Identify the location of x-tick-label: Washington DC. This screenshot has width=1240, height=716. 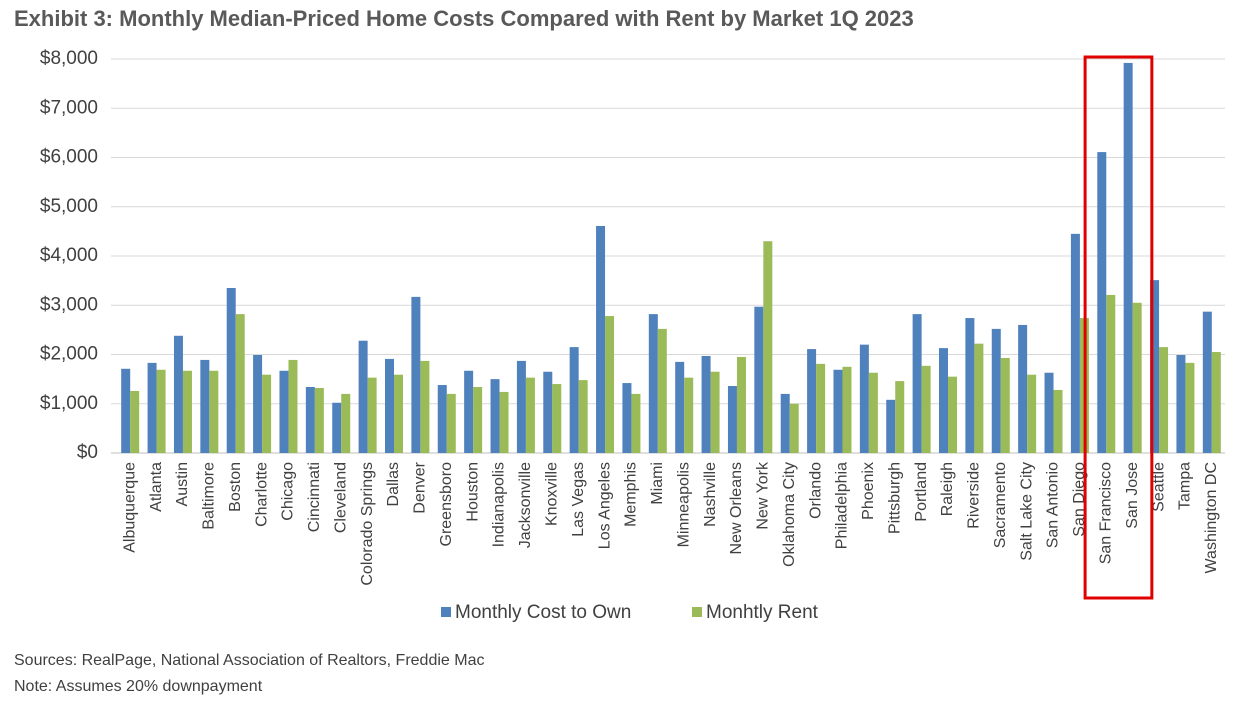
(1211, 517).